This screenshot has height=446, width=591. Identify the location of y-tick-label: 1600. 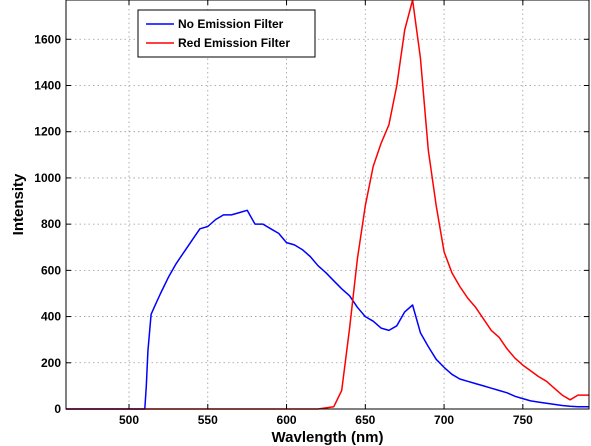
(47, 39).